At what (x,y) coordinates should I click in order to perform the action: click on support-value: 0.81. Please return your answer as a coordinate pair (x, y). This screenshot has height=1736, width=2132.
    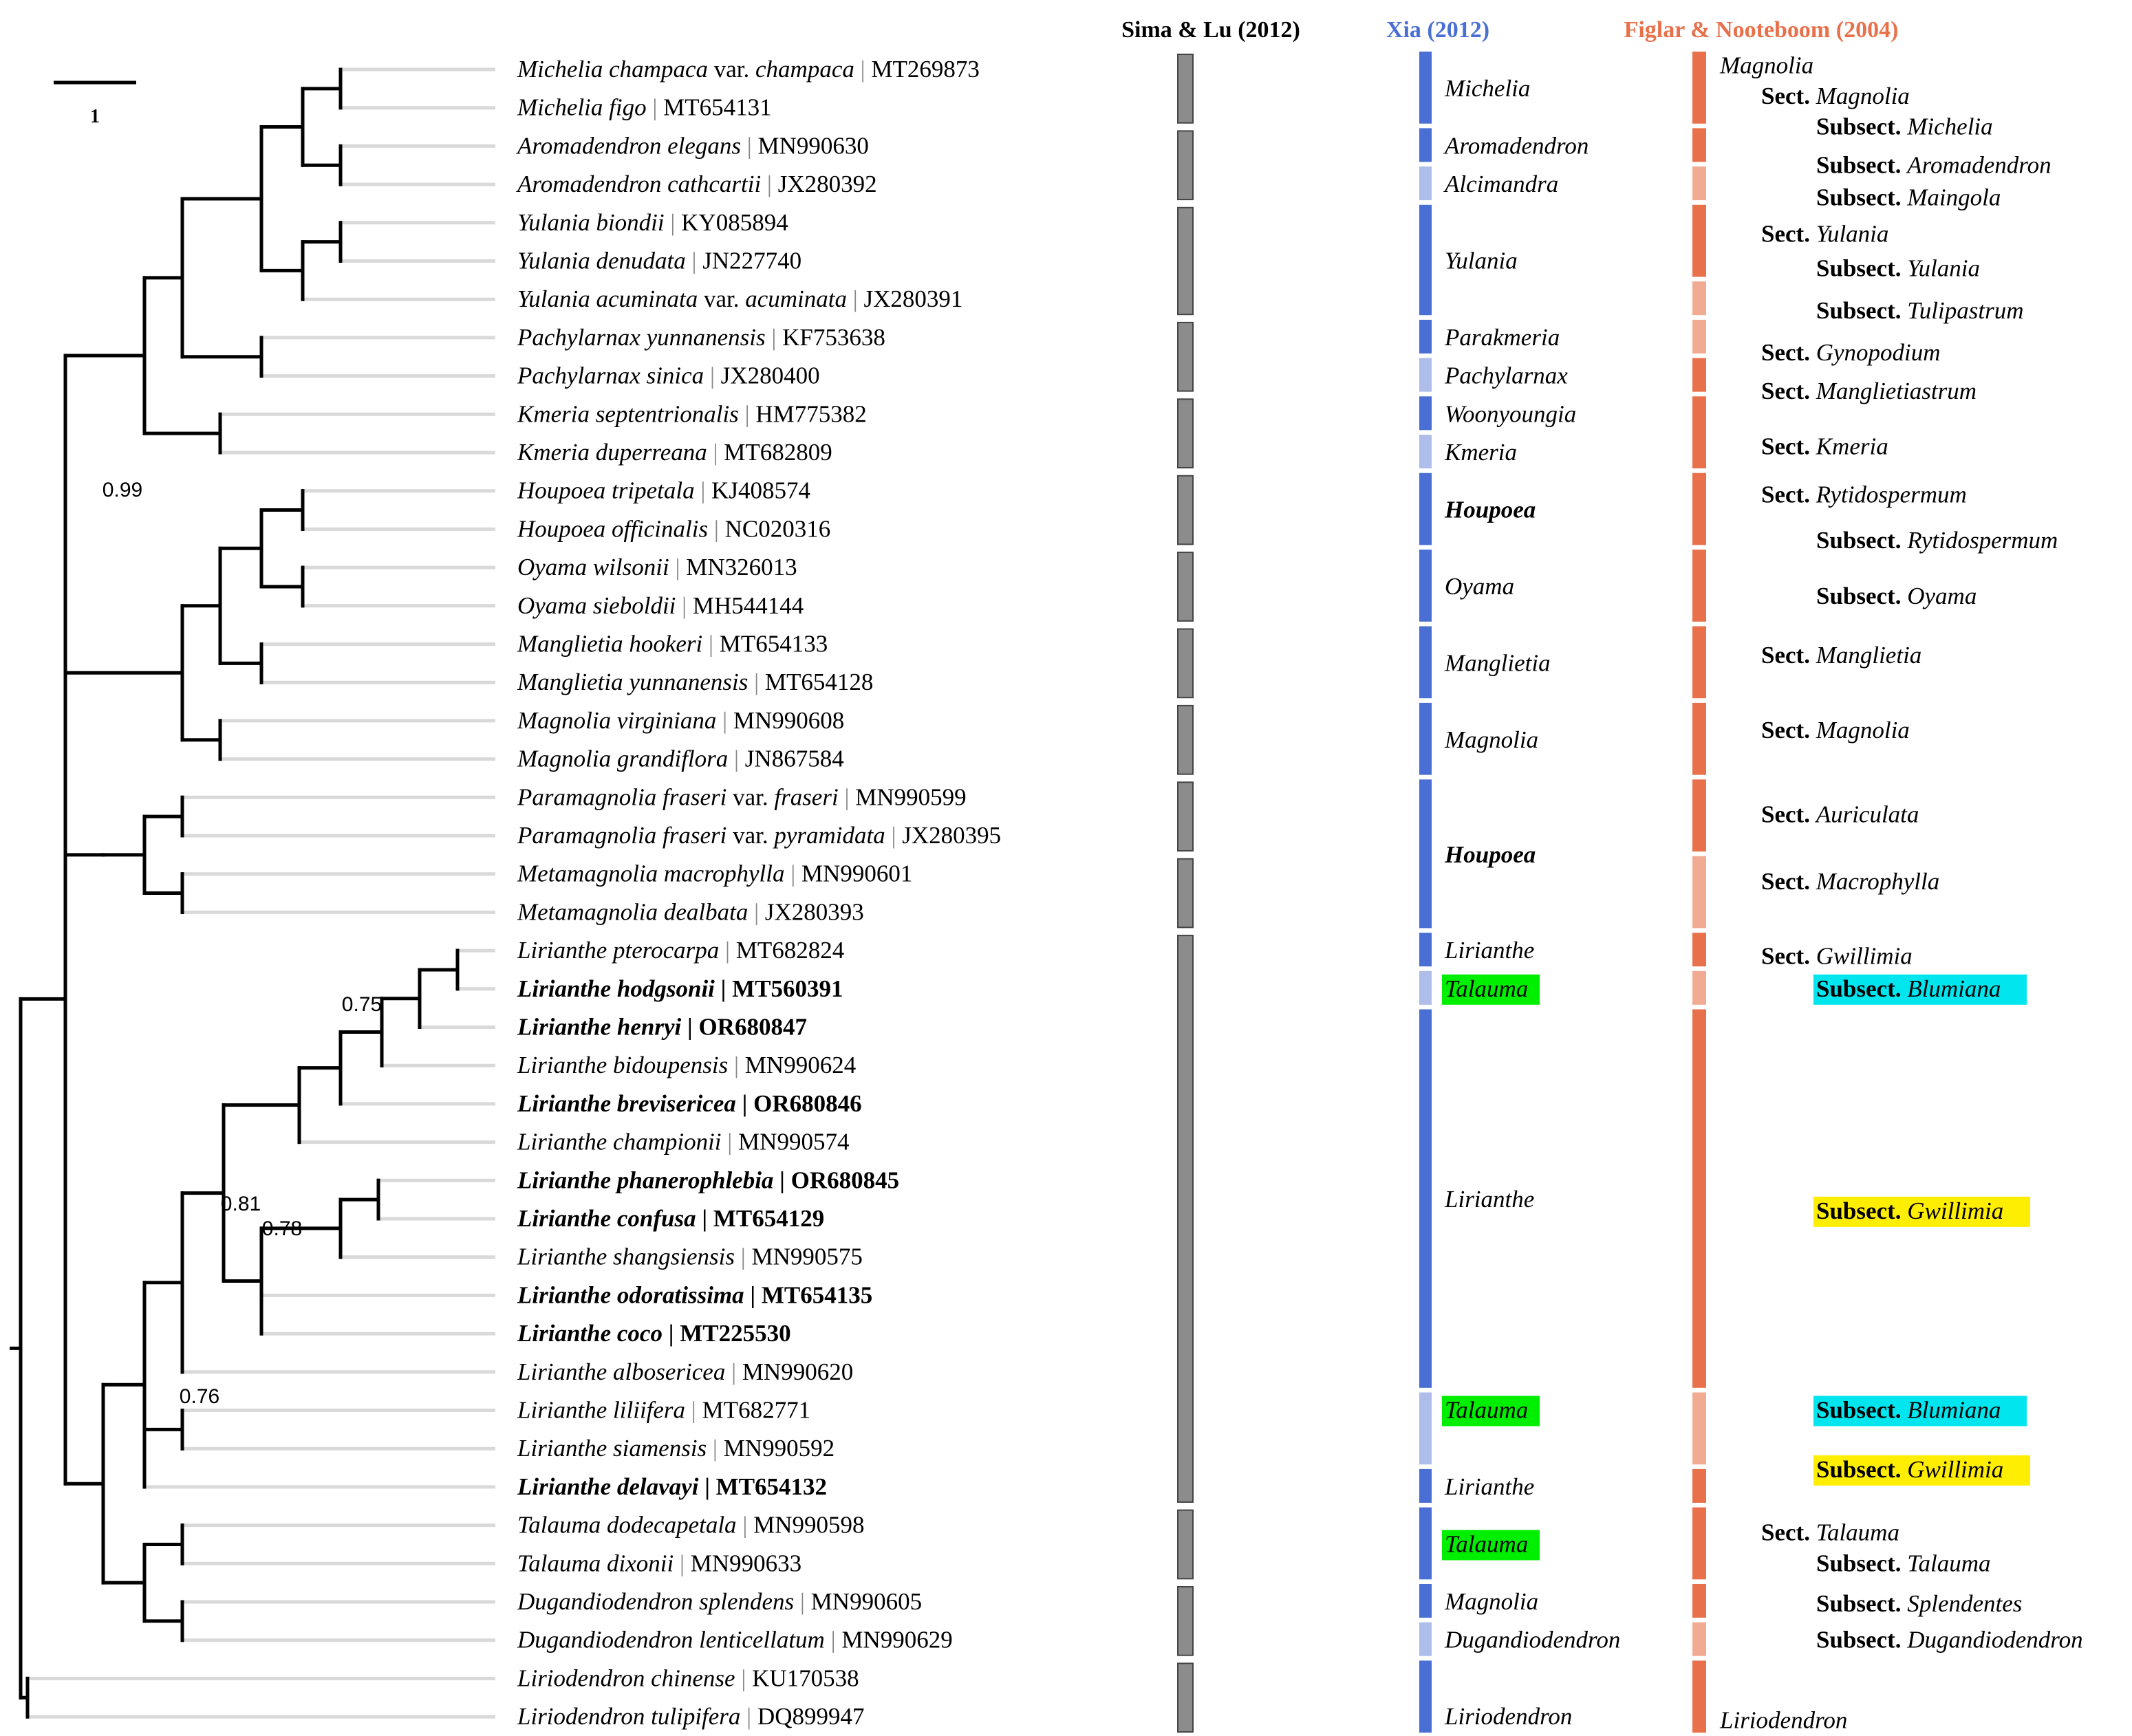
    Looking at the image, I should click on (241, 1204).